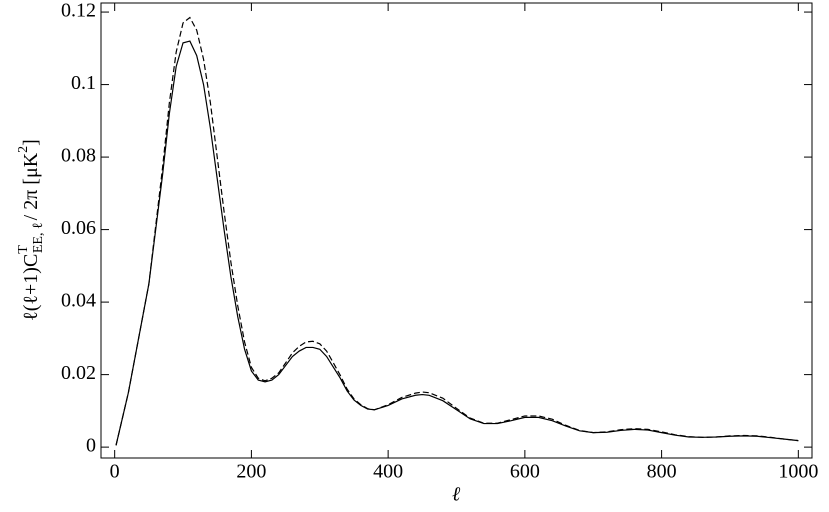 This screenshot has width=829, height=512. Describe the element at coordinates (31, 142) in the screenshot. I see `y-label-end: ]` at that location.